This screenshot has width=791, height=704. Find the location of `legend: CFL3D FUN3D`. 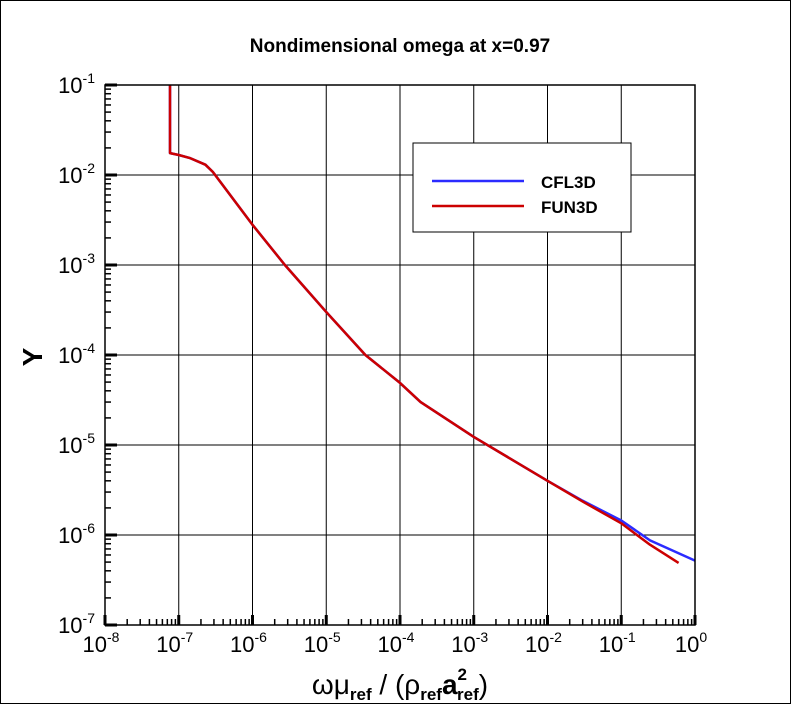

legend: CFL3D FUN3D is located at coordinates (522, 187).